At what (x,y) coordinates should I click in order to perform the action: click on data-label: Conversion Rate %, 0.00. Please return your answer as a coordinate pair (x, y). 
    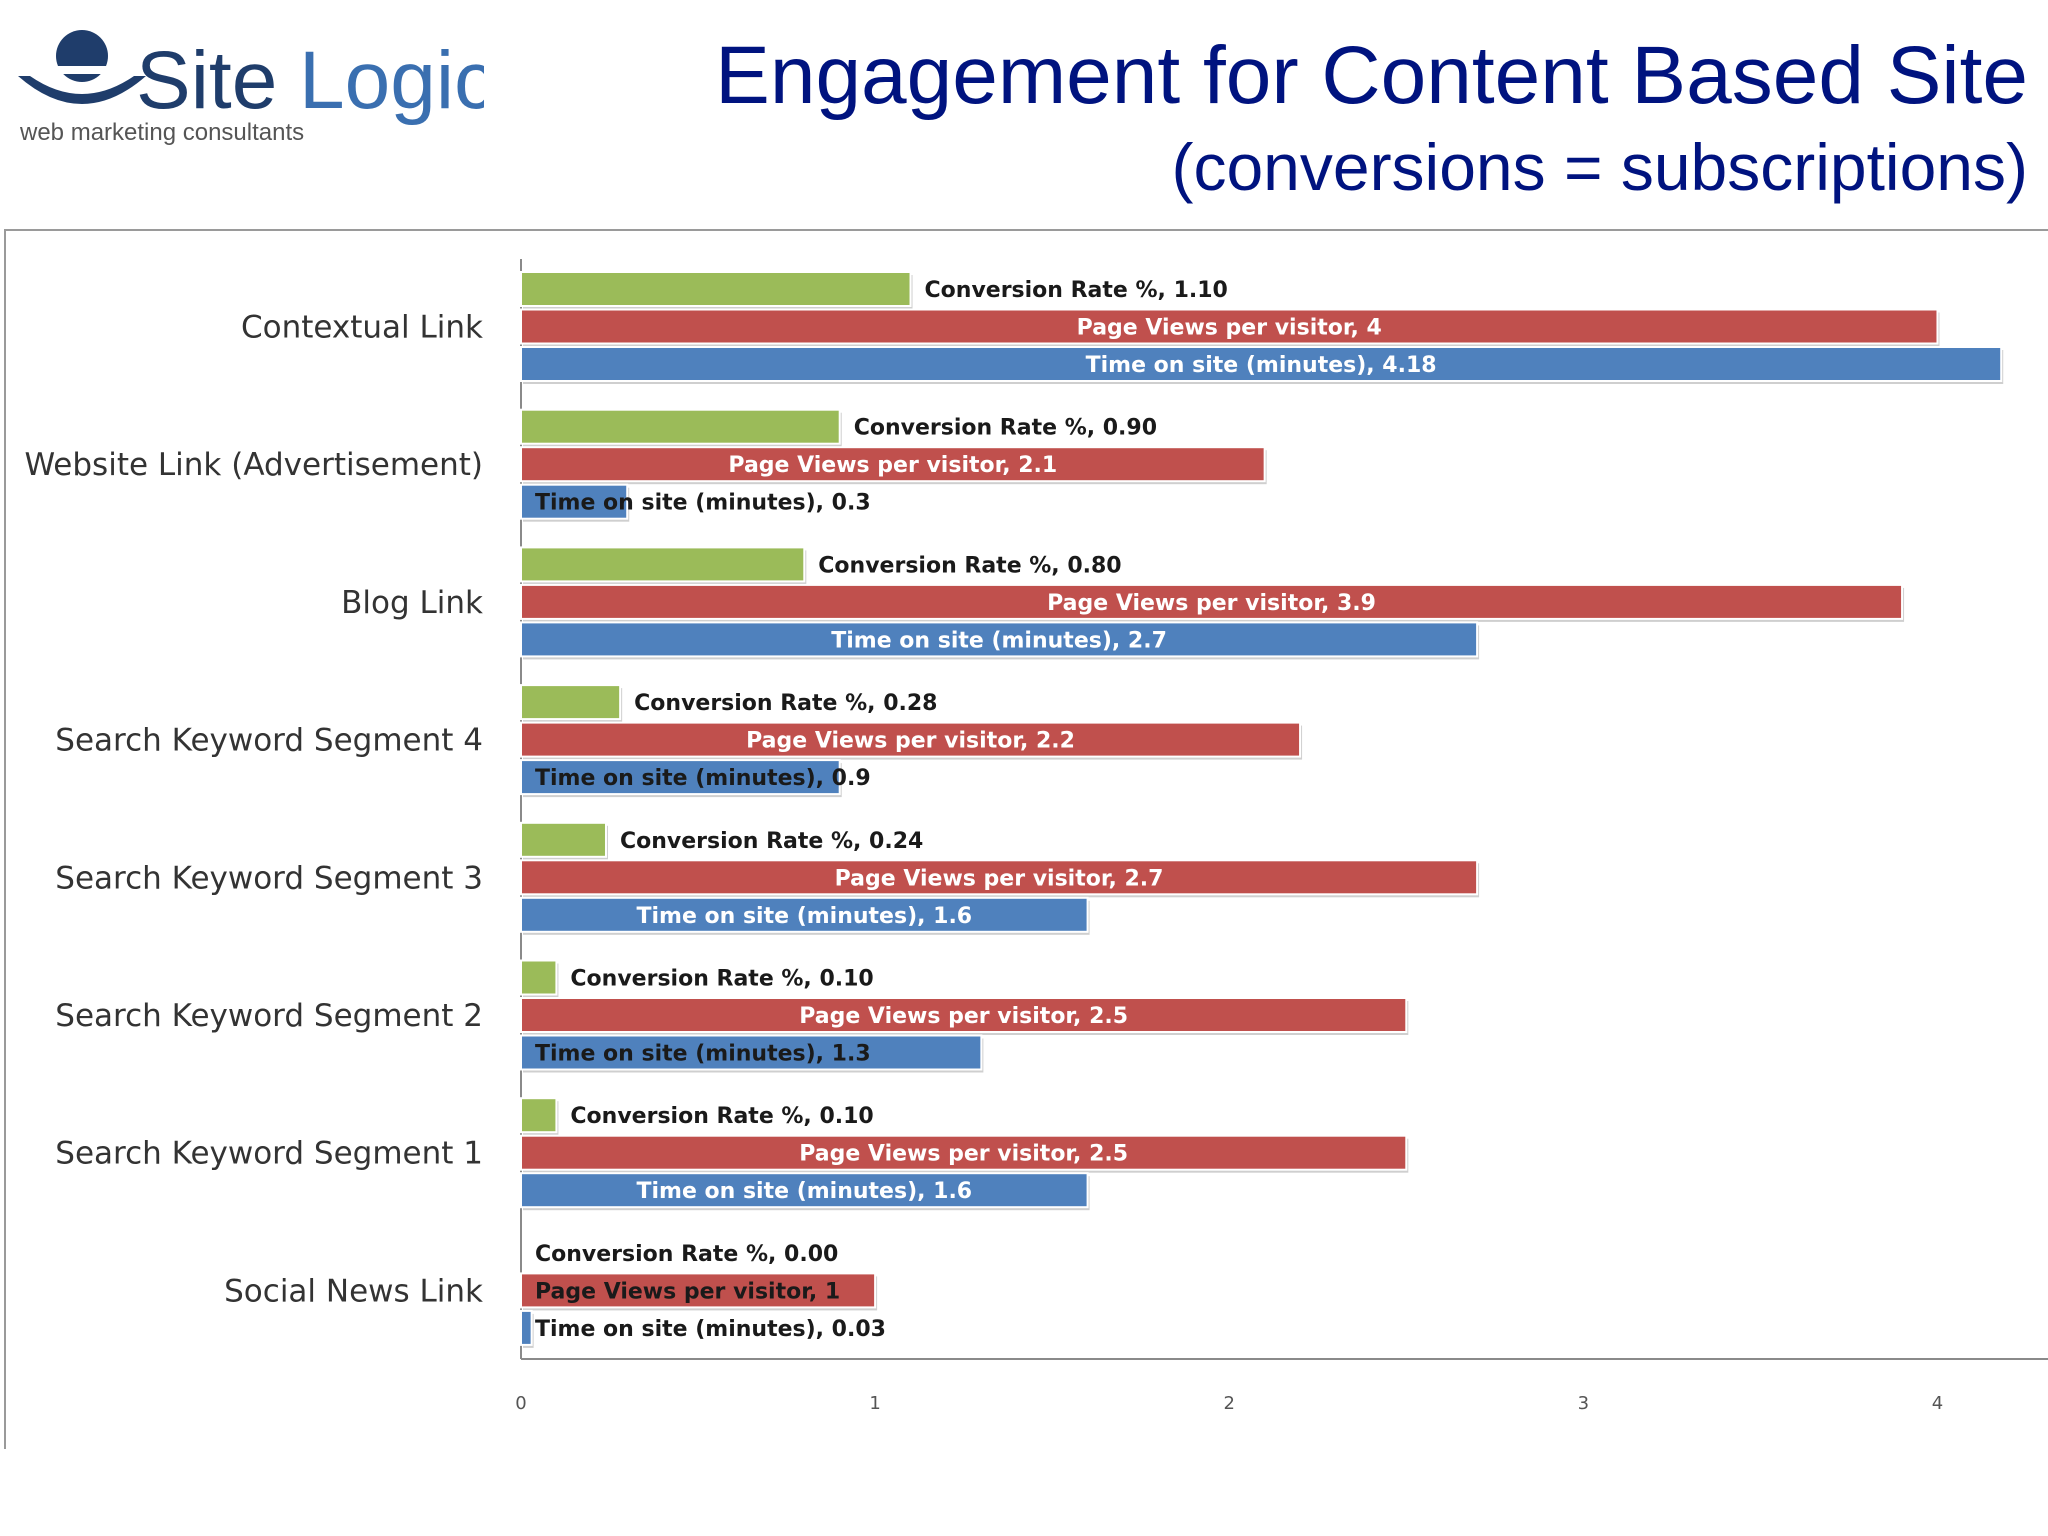
    Looking at the image, I should click on (686, 1254).